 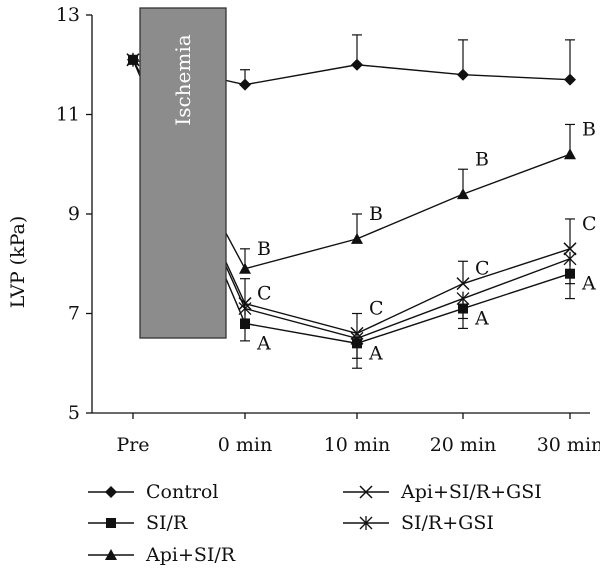 I want to click on legend: Control SI/R Api+SI/R Api+SI/R+GSI SI/R+GSI, so click(x=315, y=523).